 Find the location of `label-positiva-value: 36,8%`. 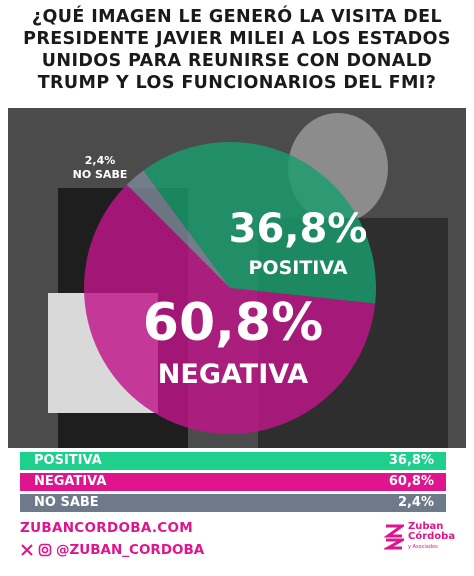

label-positiva-value: 36,8% is located at coordinates (298, 229).